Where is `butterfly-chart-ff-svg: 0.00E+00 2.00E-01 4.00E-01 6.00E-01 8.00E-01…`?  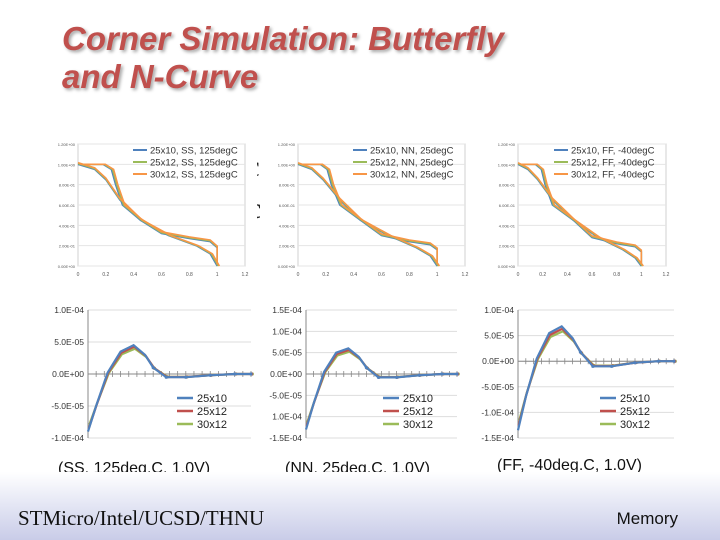 butterfly-chart-ff-svg: 0.00E+00 2.00E-01 4.00E-01 6.00E-01 8.00E-01… is located at coordinates (584, 210).